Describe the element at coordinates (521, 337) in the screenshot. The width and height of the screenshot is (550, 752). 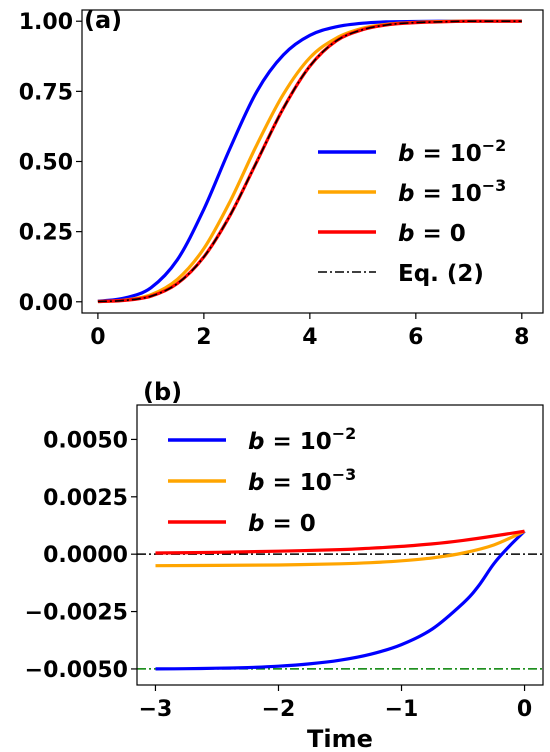
I see `x-tick-label: 8` at that location.